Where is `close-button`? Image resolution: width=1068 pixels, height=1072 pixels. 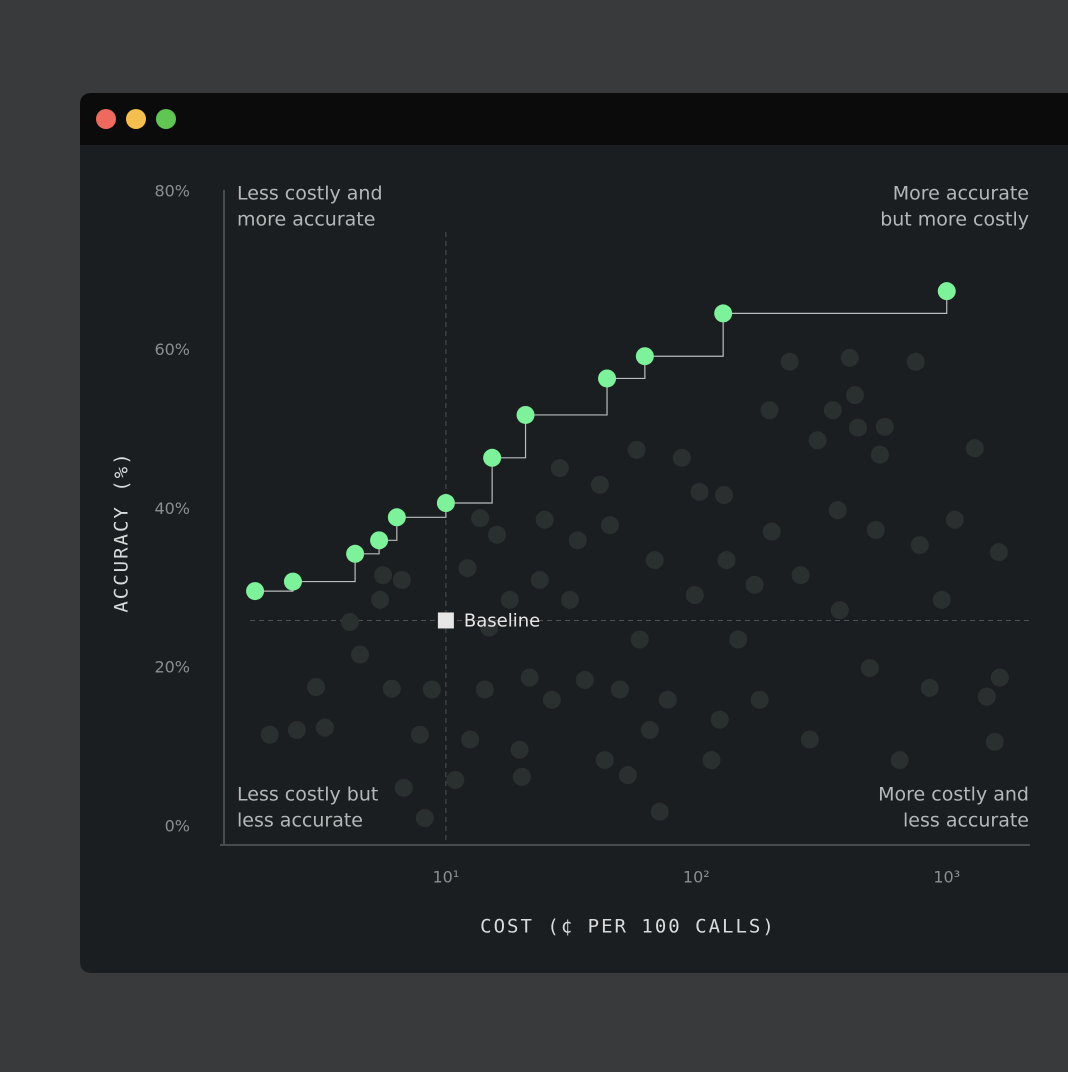 close-button is located at coordinates (106, 119).